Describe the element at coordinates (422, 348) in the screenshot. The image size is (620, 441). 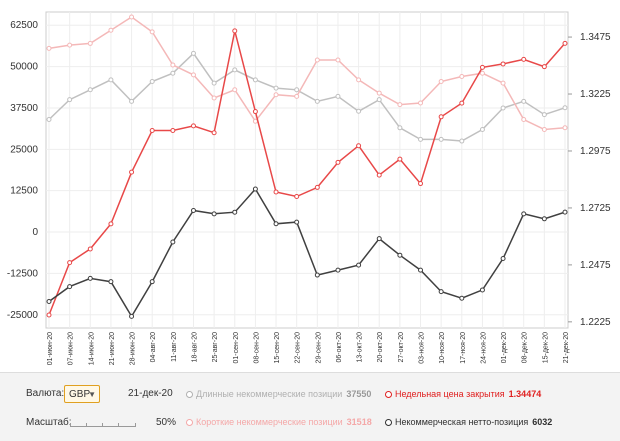
I see `x-tick-label: 03-ноя-20` at that location.